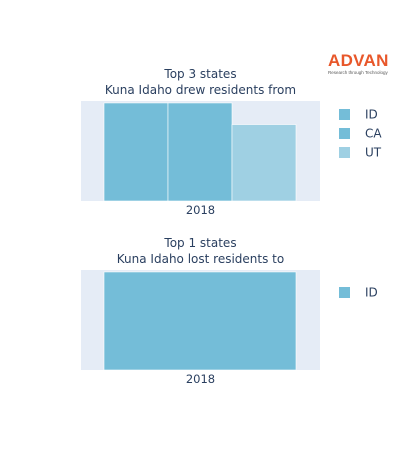  Describe the element at coordinates (373, 134) in the screenshot. I see `legend-label-ca: CA` at that location.